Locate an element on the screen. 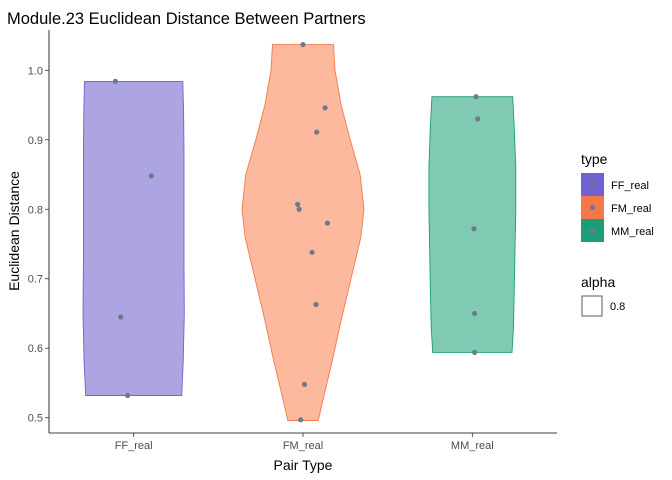 This screenshot has height=480, width=672. legend-alpha-title: alpha is located at coordinates (598, 282).